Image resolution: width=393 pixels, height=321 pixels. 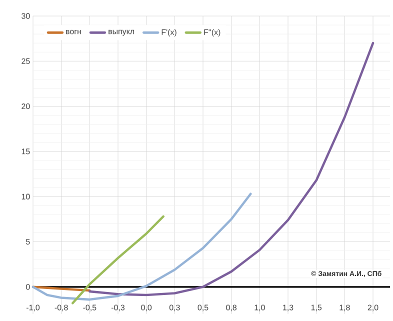 I want to click on line-series, so click(x=118, y=259).